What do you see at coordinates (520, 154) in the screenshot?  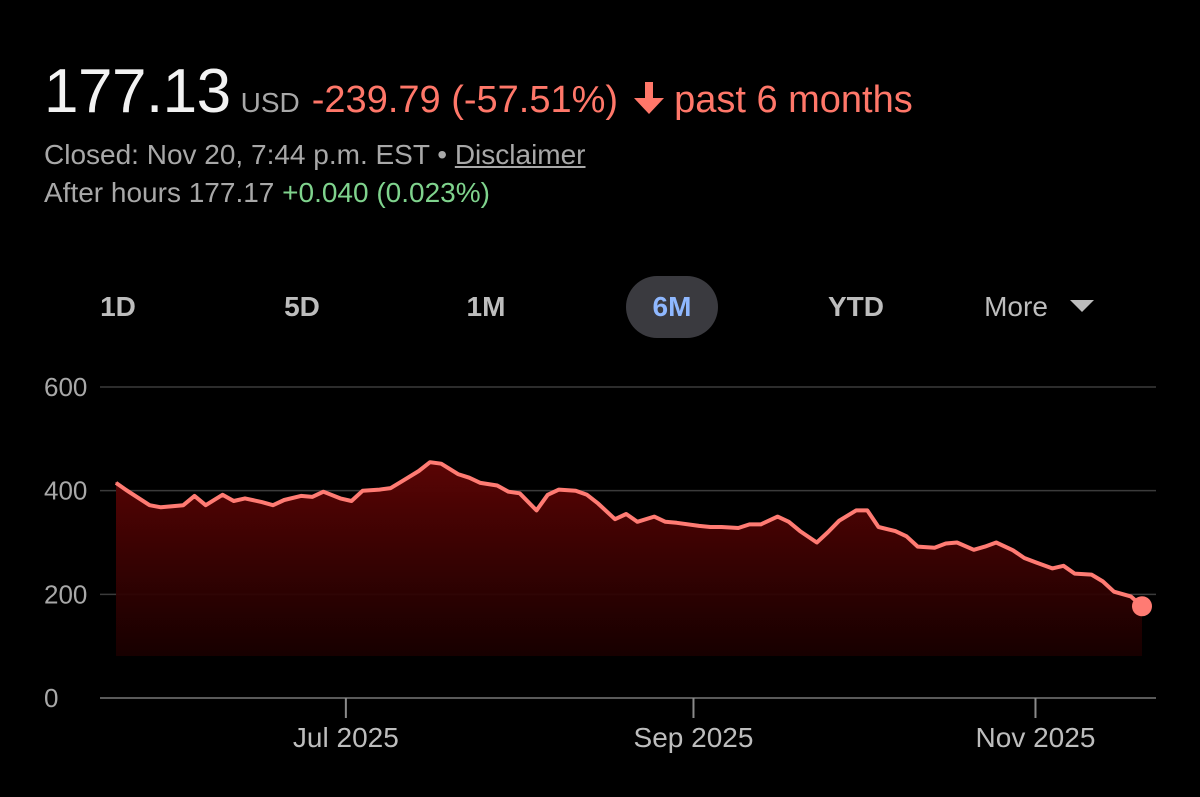 I see `disclaimer-link: Disclaimer` at bounding box center [520, 154].